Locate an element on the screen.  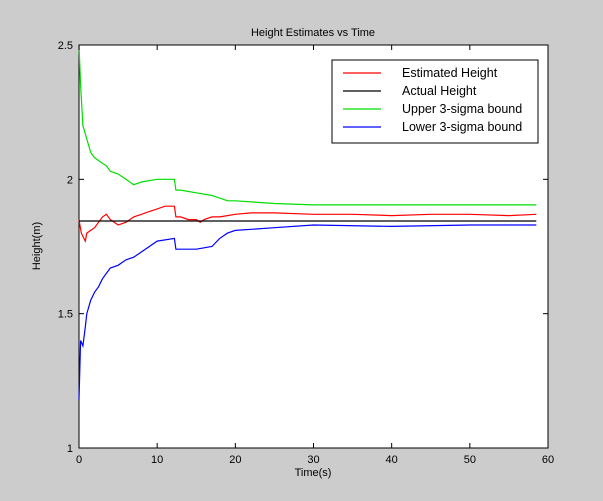
x-tick-label: 40 is located at coordinates (392, 460).